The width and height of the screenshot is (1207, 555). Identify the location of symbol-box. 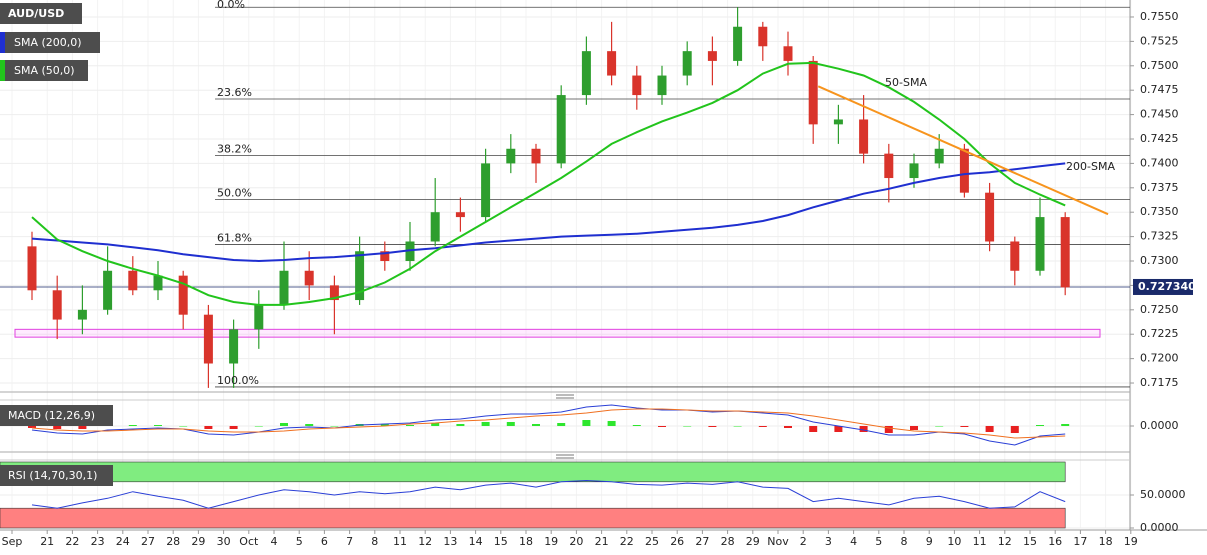
(41, 13).